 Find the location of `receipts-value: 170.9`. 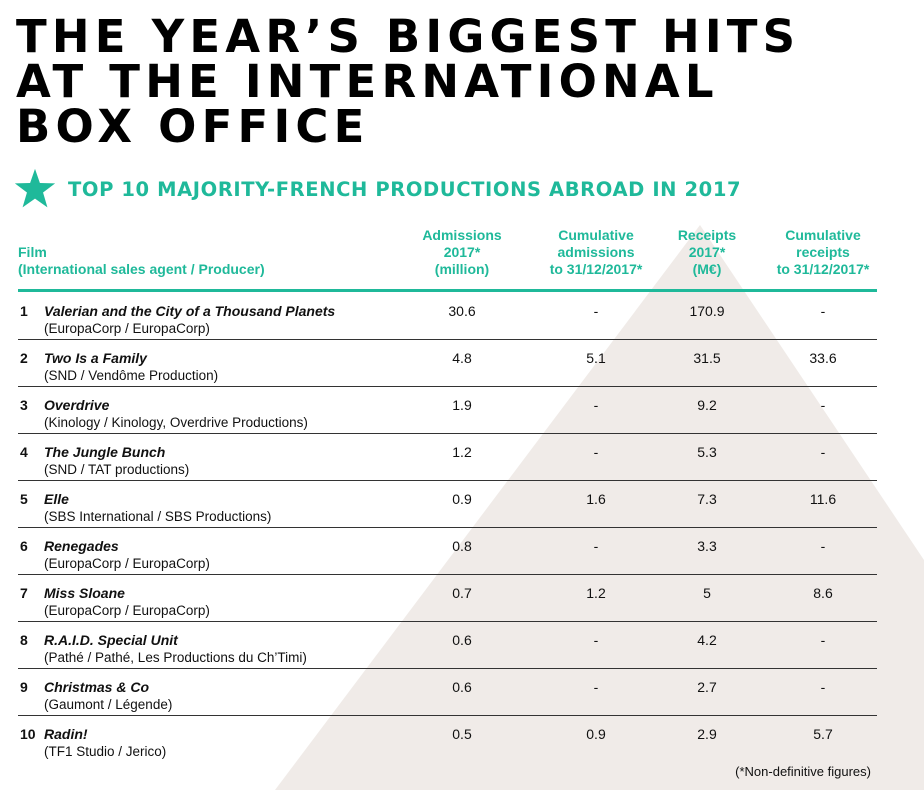

receipts-value: 170.9 is located at coordinates (707, 311).